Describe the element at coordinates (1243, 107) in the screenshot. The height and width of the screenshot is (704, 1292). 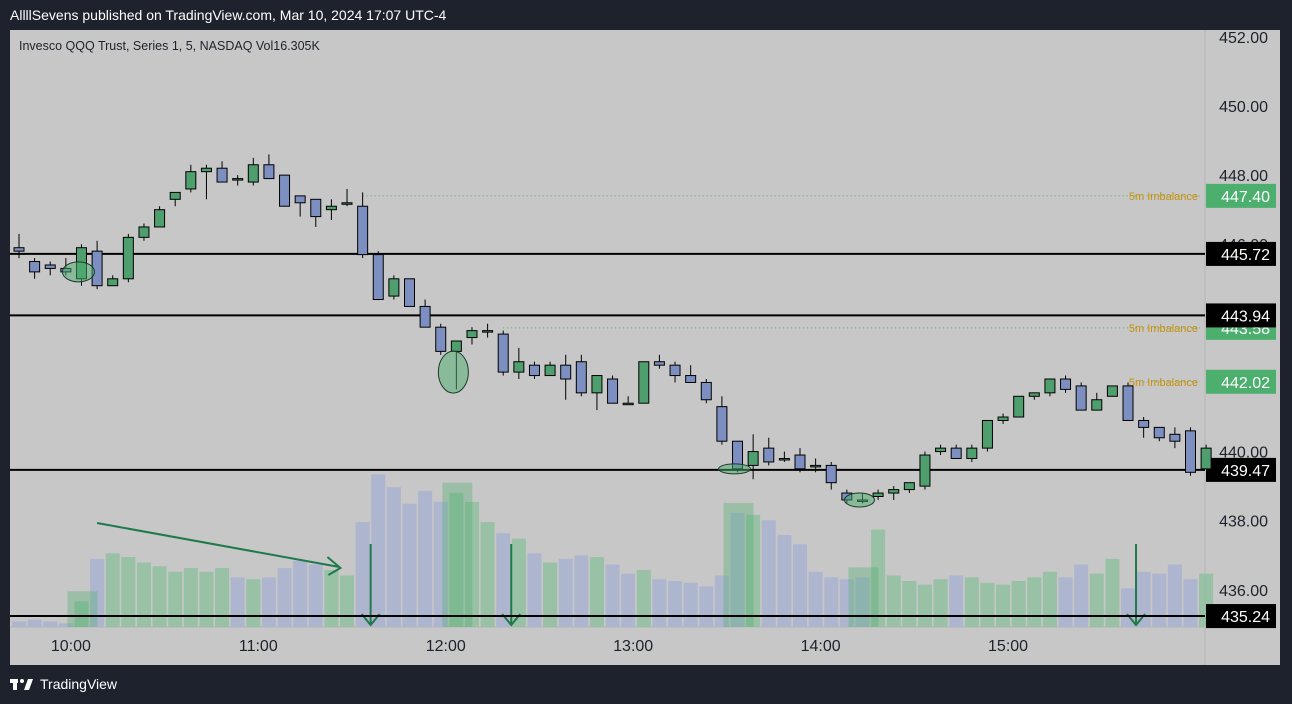
I see `price-tick-label: 450.00` at that location.